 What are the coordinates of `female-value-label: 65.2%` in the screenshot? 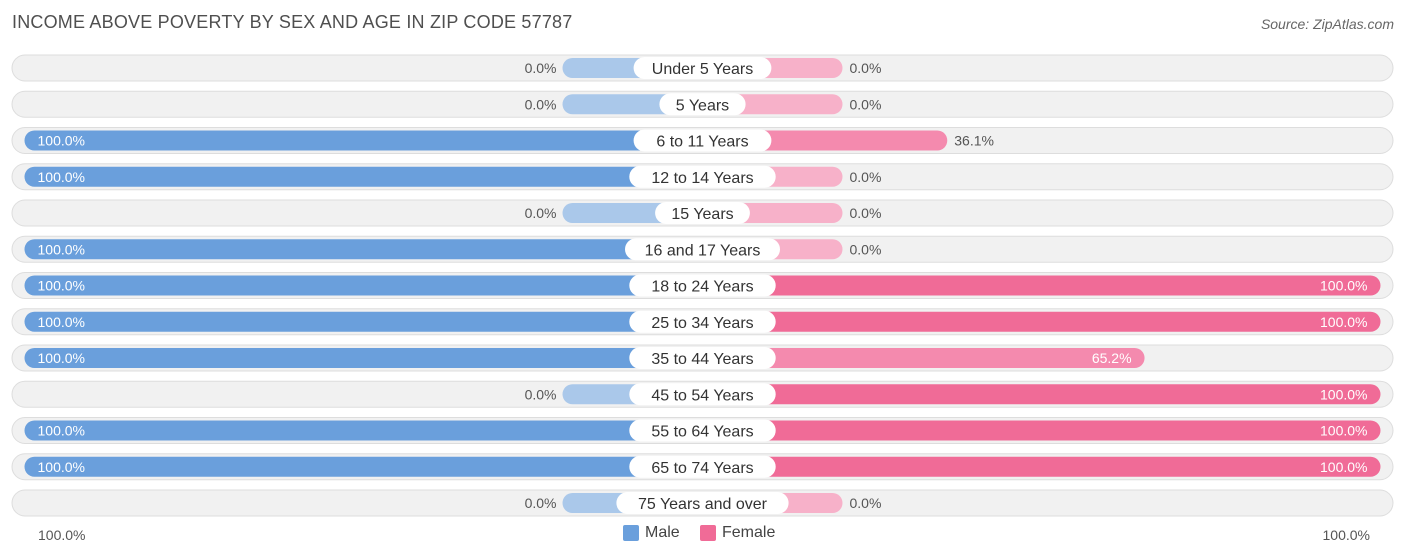 It's located at (1112, 358).